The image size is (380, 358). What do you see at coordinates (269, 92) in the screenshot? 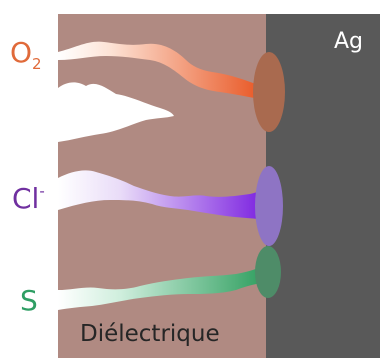
I see `oxygen-corrosion-product` at bounding box center [269, 92].